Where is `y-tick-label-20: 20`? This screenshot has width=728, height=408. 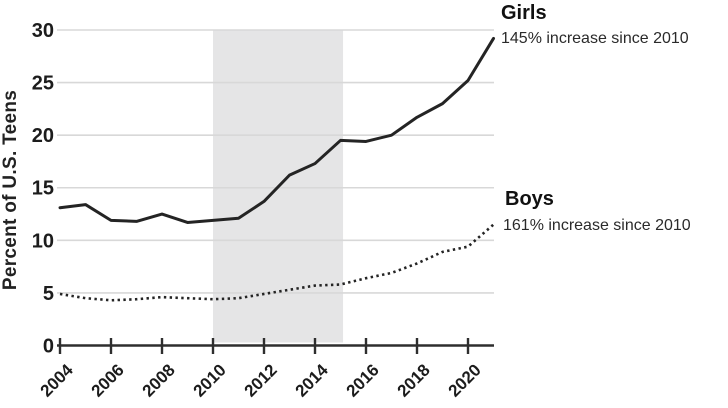
y-tick-label-20: 20 is located at coordinates (43, 136).